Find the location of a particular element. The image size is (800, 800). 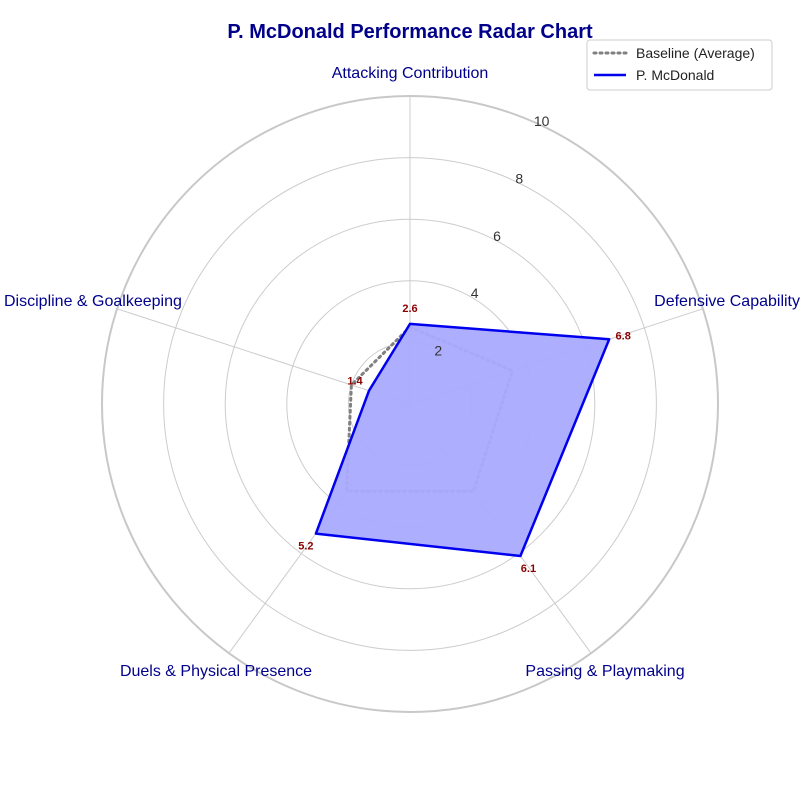

chart-title: P. McDonald Performance Radar Chart is located at coordinates (410, 32).